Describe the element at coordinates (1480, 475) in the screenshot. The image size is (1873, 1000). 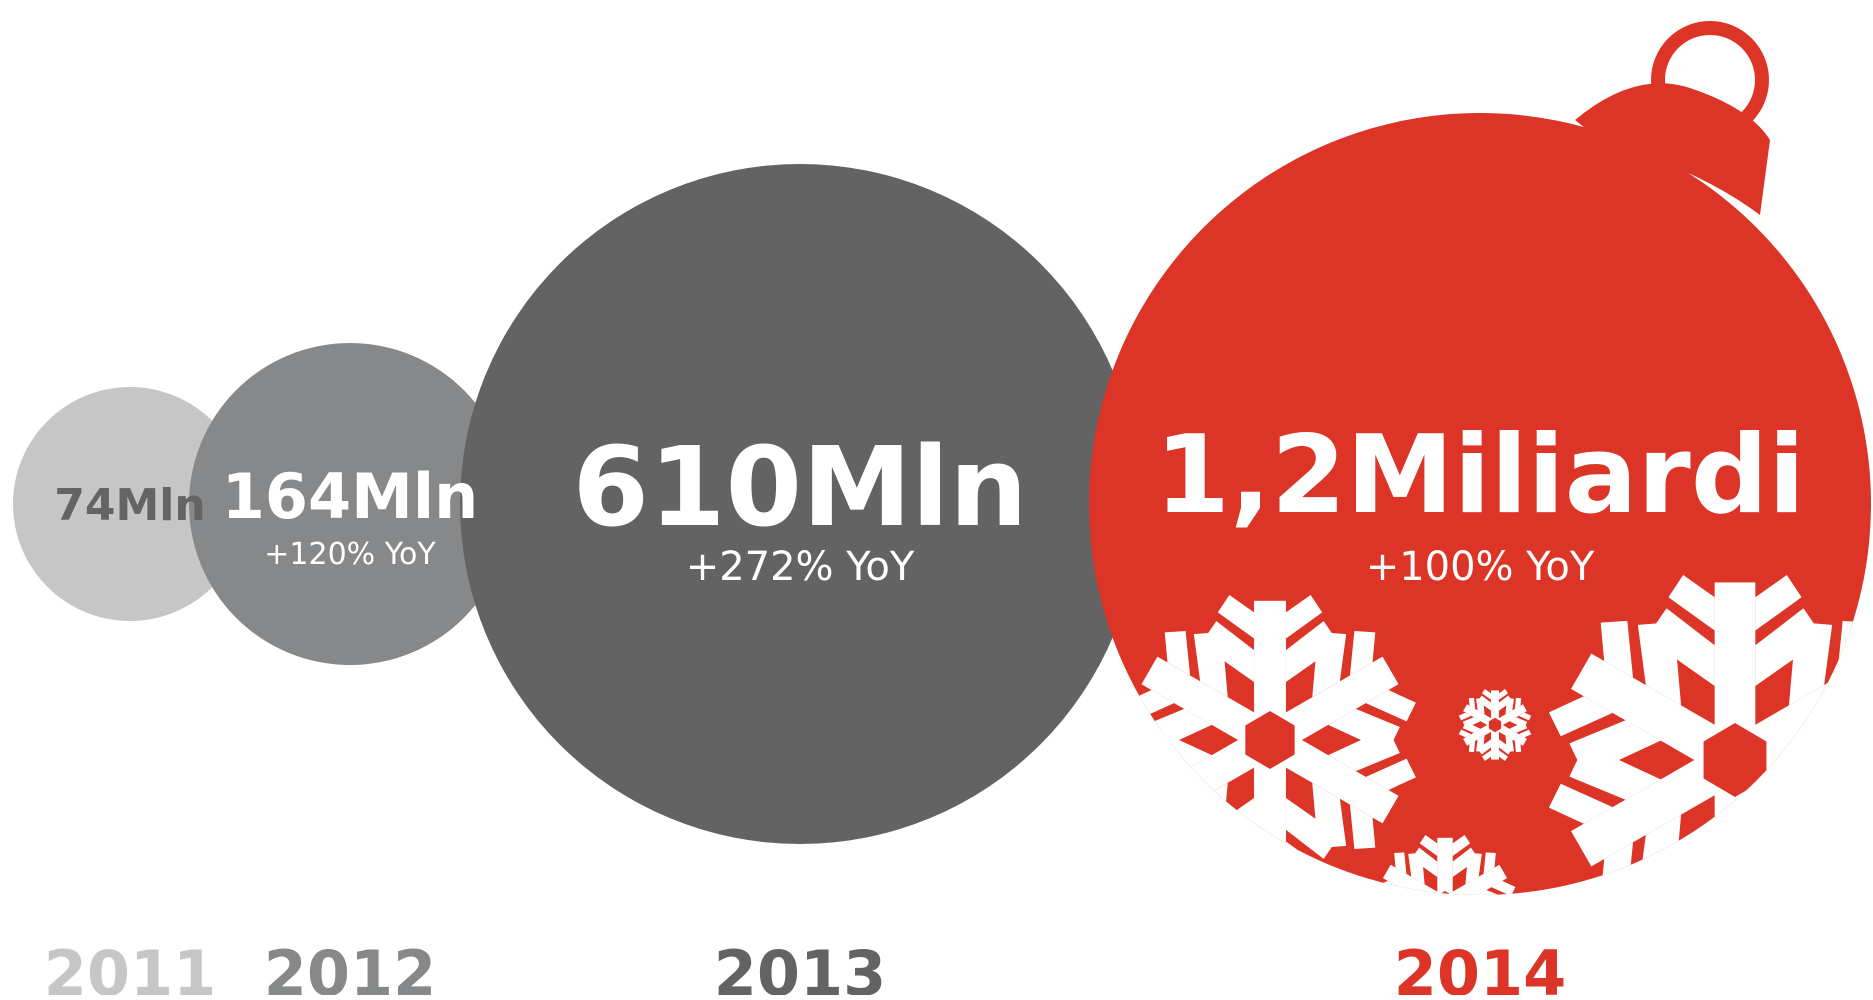
I see `value-label-2014: 1,2Miliardi` at that location.